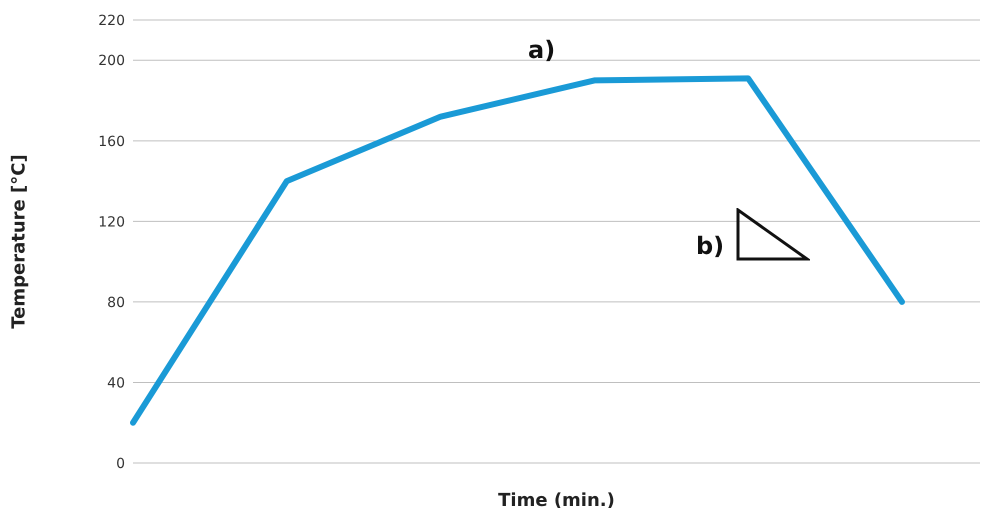  Describe the element at coordinates (116, 302) in the screenshot. I see `y-tick-label: 80` at that location.